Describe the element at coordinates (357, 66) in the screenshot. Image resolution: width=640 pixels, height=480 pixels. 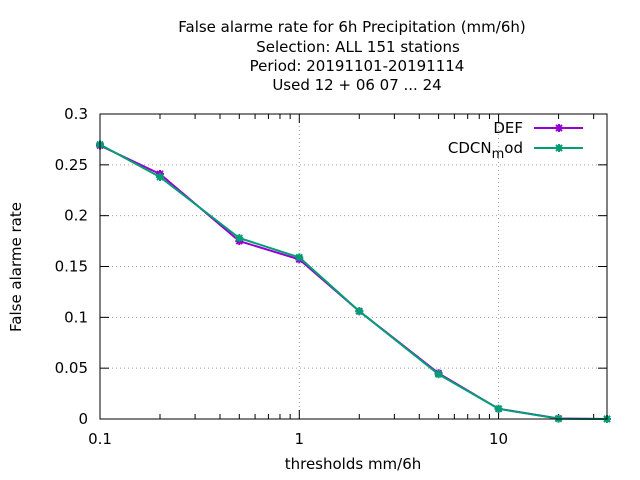
I see `chart-title-line-3: Period: 20191101-20191114` at that location.